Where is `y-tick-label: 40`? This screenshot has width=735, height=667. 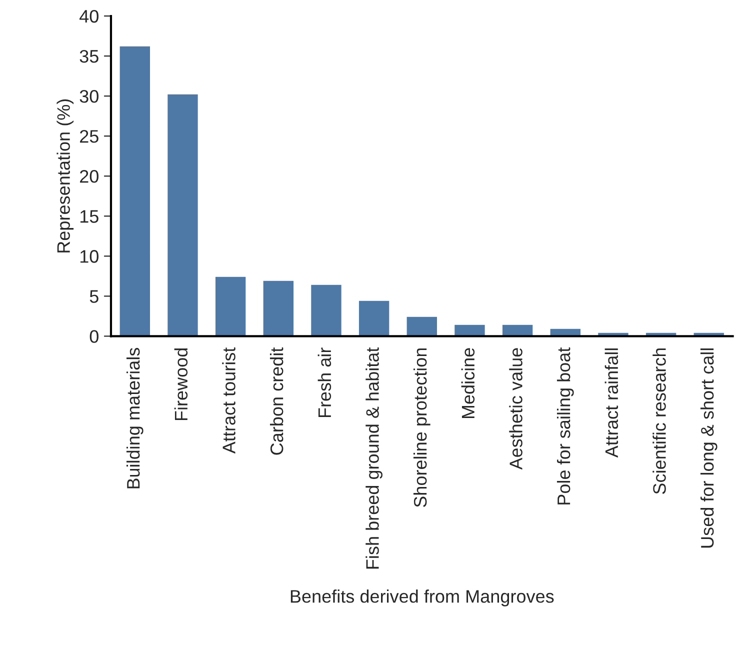
y-tick-label: 40 is located at coordinates (89, 16).